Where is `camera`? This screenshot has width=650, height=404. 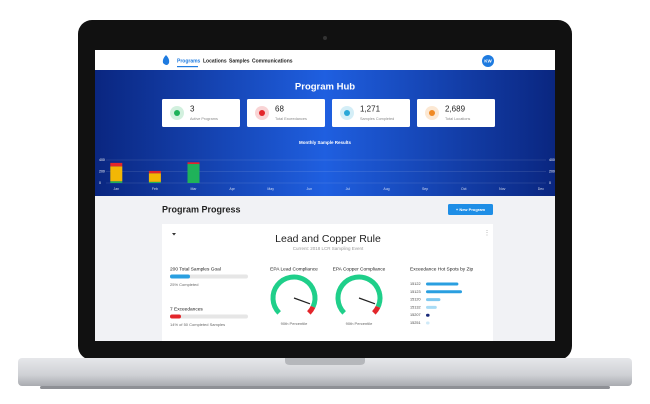 camera is located at coordinates (325, 38).